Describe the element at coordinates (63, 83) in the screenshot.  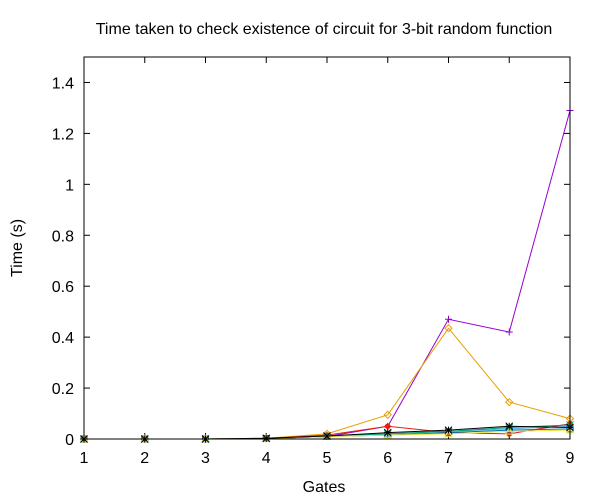
I see `y-tick-label: 1.4` at that location.